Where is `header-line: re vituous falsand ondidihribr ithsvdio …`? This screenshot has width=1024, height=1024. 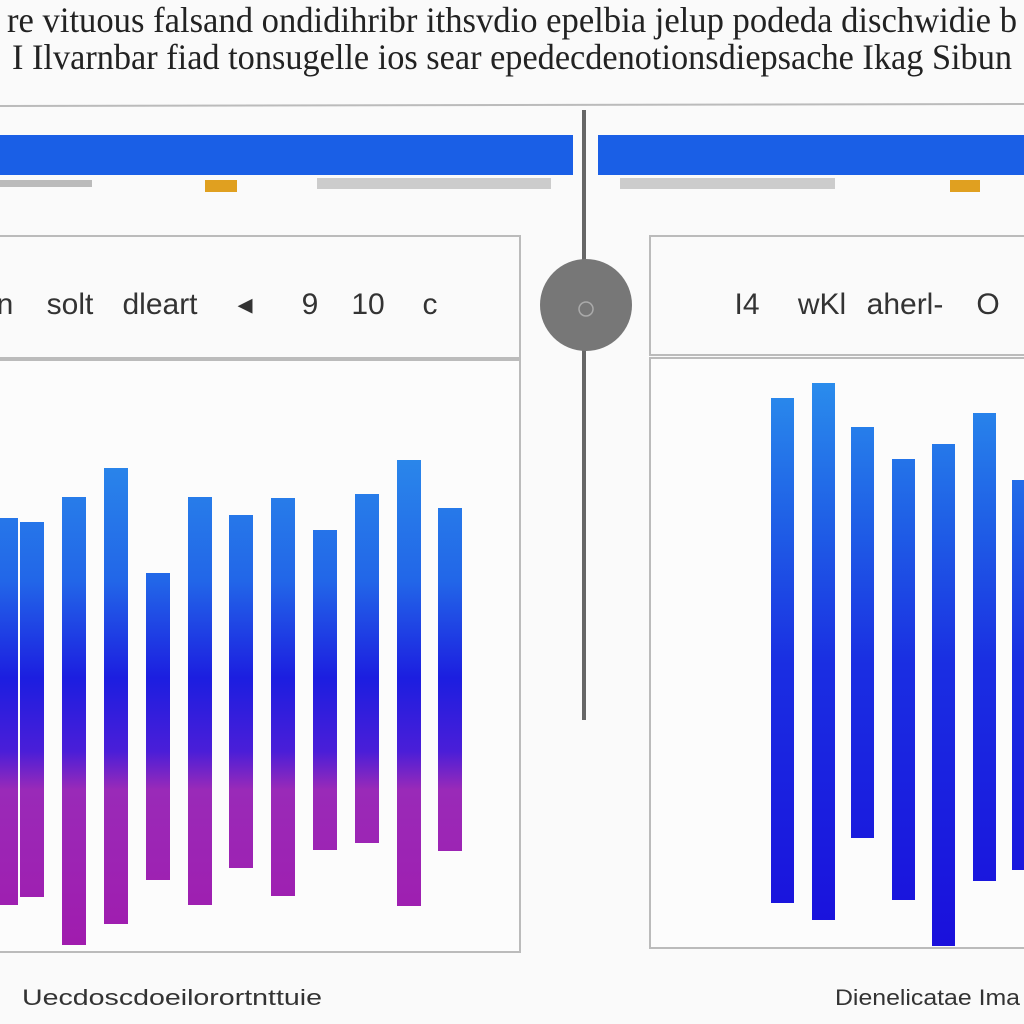
header-line: re vituous falsand ondidihribr ithsvdio … is located at coordinates (512, 20).